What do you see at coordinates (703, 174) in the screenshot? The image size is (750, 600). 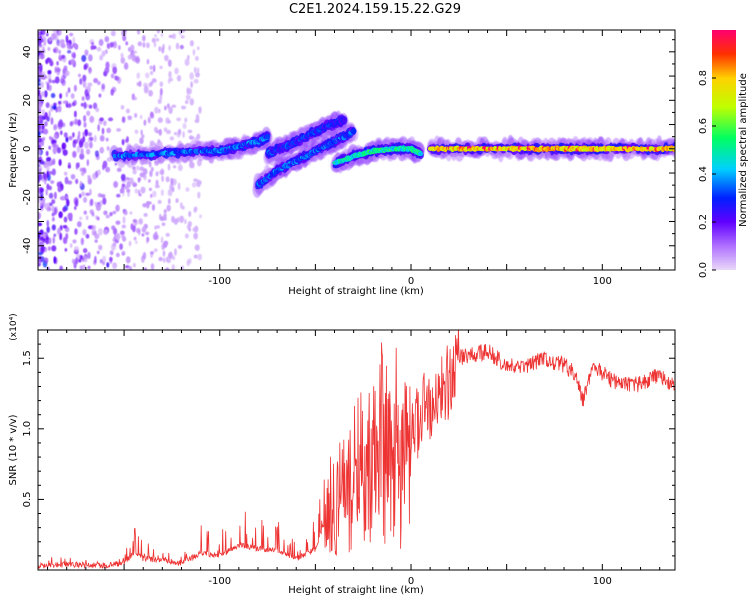 I see `colorbar-tick-label: 0.4` at bounding box center [703, 174].